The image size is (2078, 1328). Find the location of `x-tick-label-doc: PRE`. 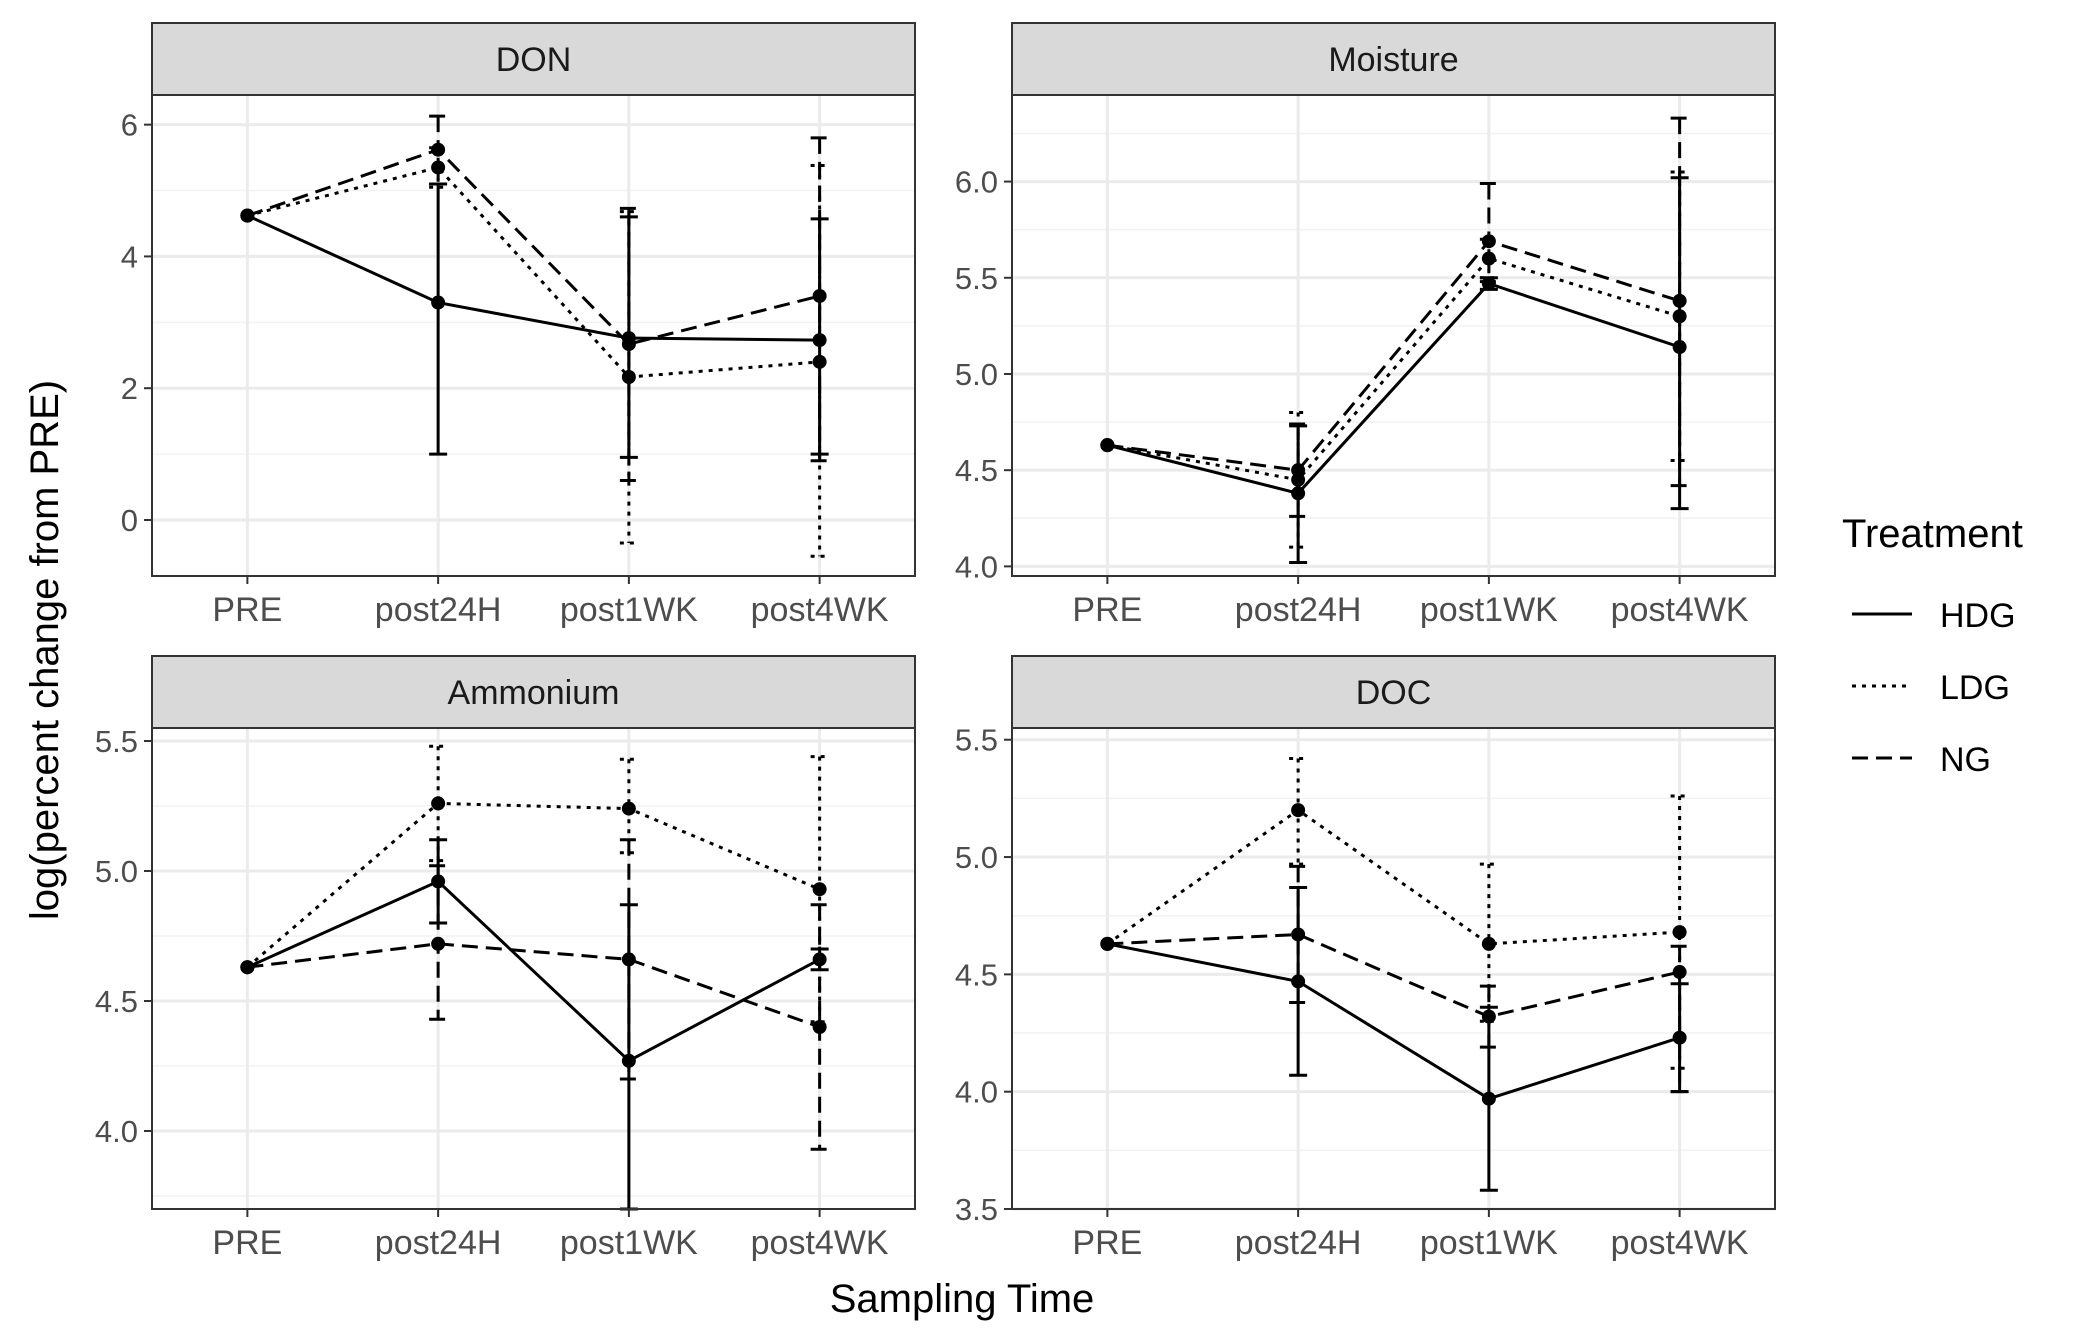

x-tick-label-doc: PRE is located at coordinates (1107, 1243).